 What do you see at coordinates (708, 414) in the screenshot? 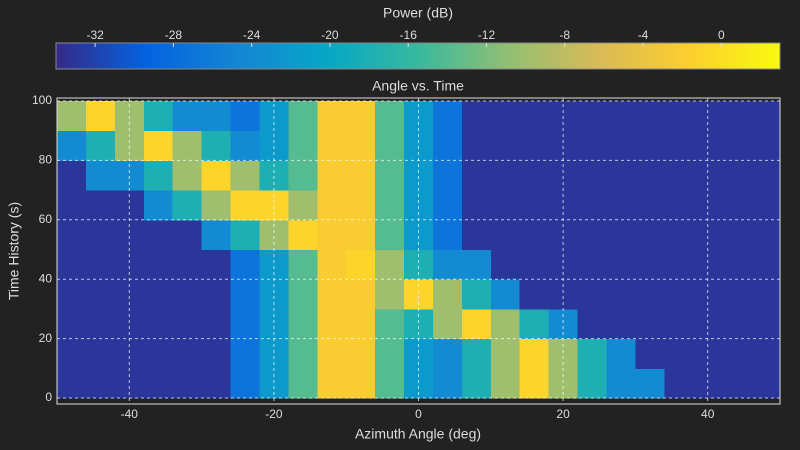
I see `x-tick-label: 40` at bounding box center [708, 414].